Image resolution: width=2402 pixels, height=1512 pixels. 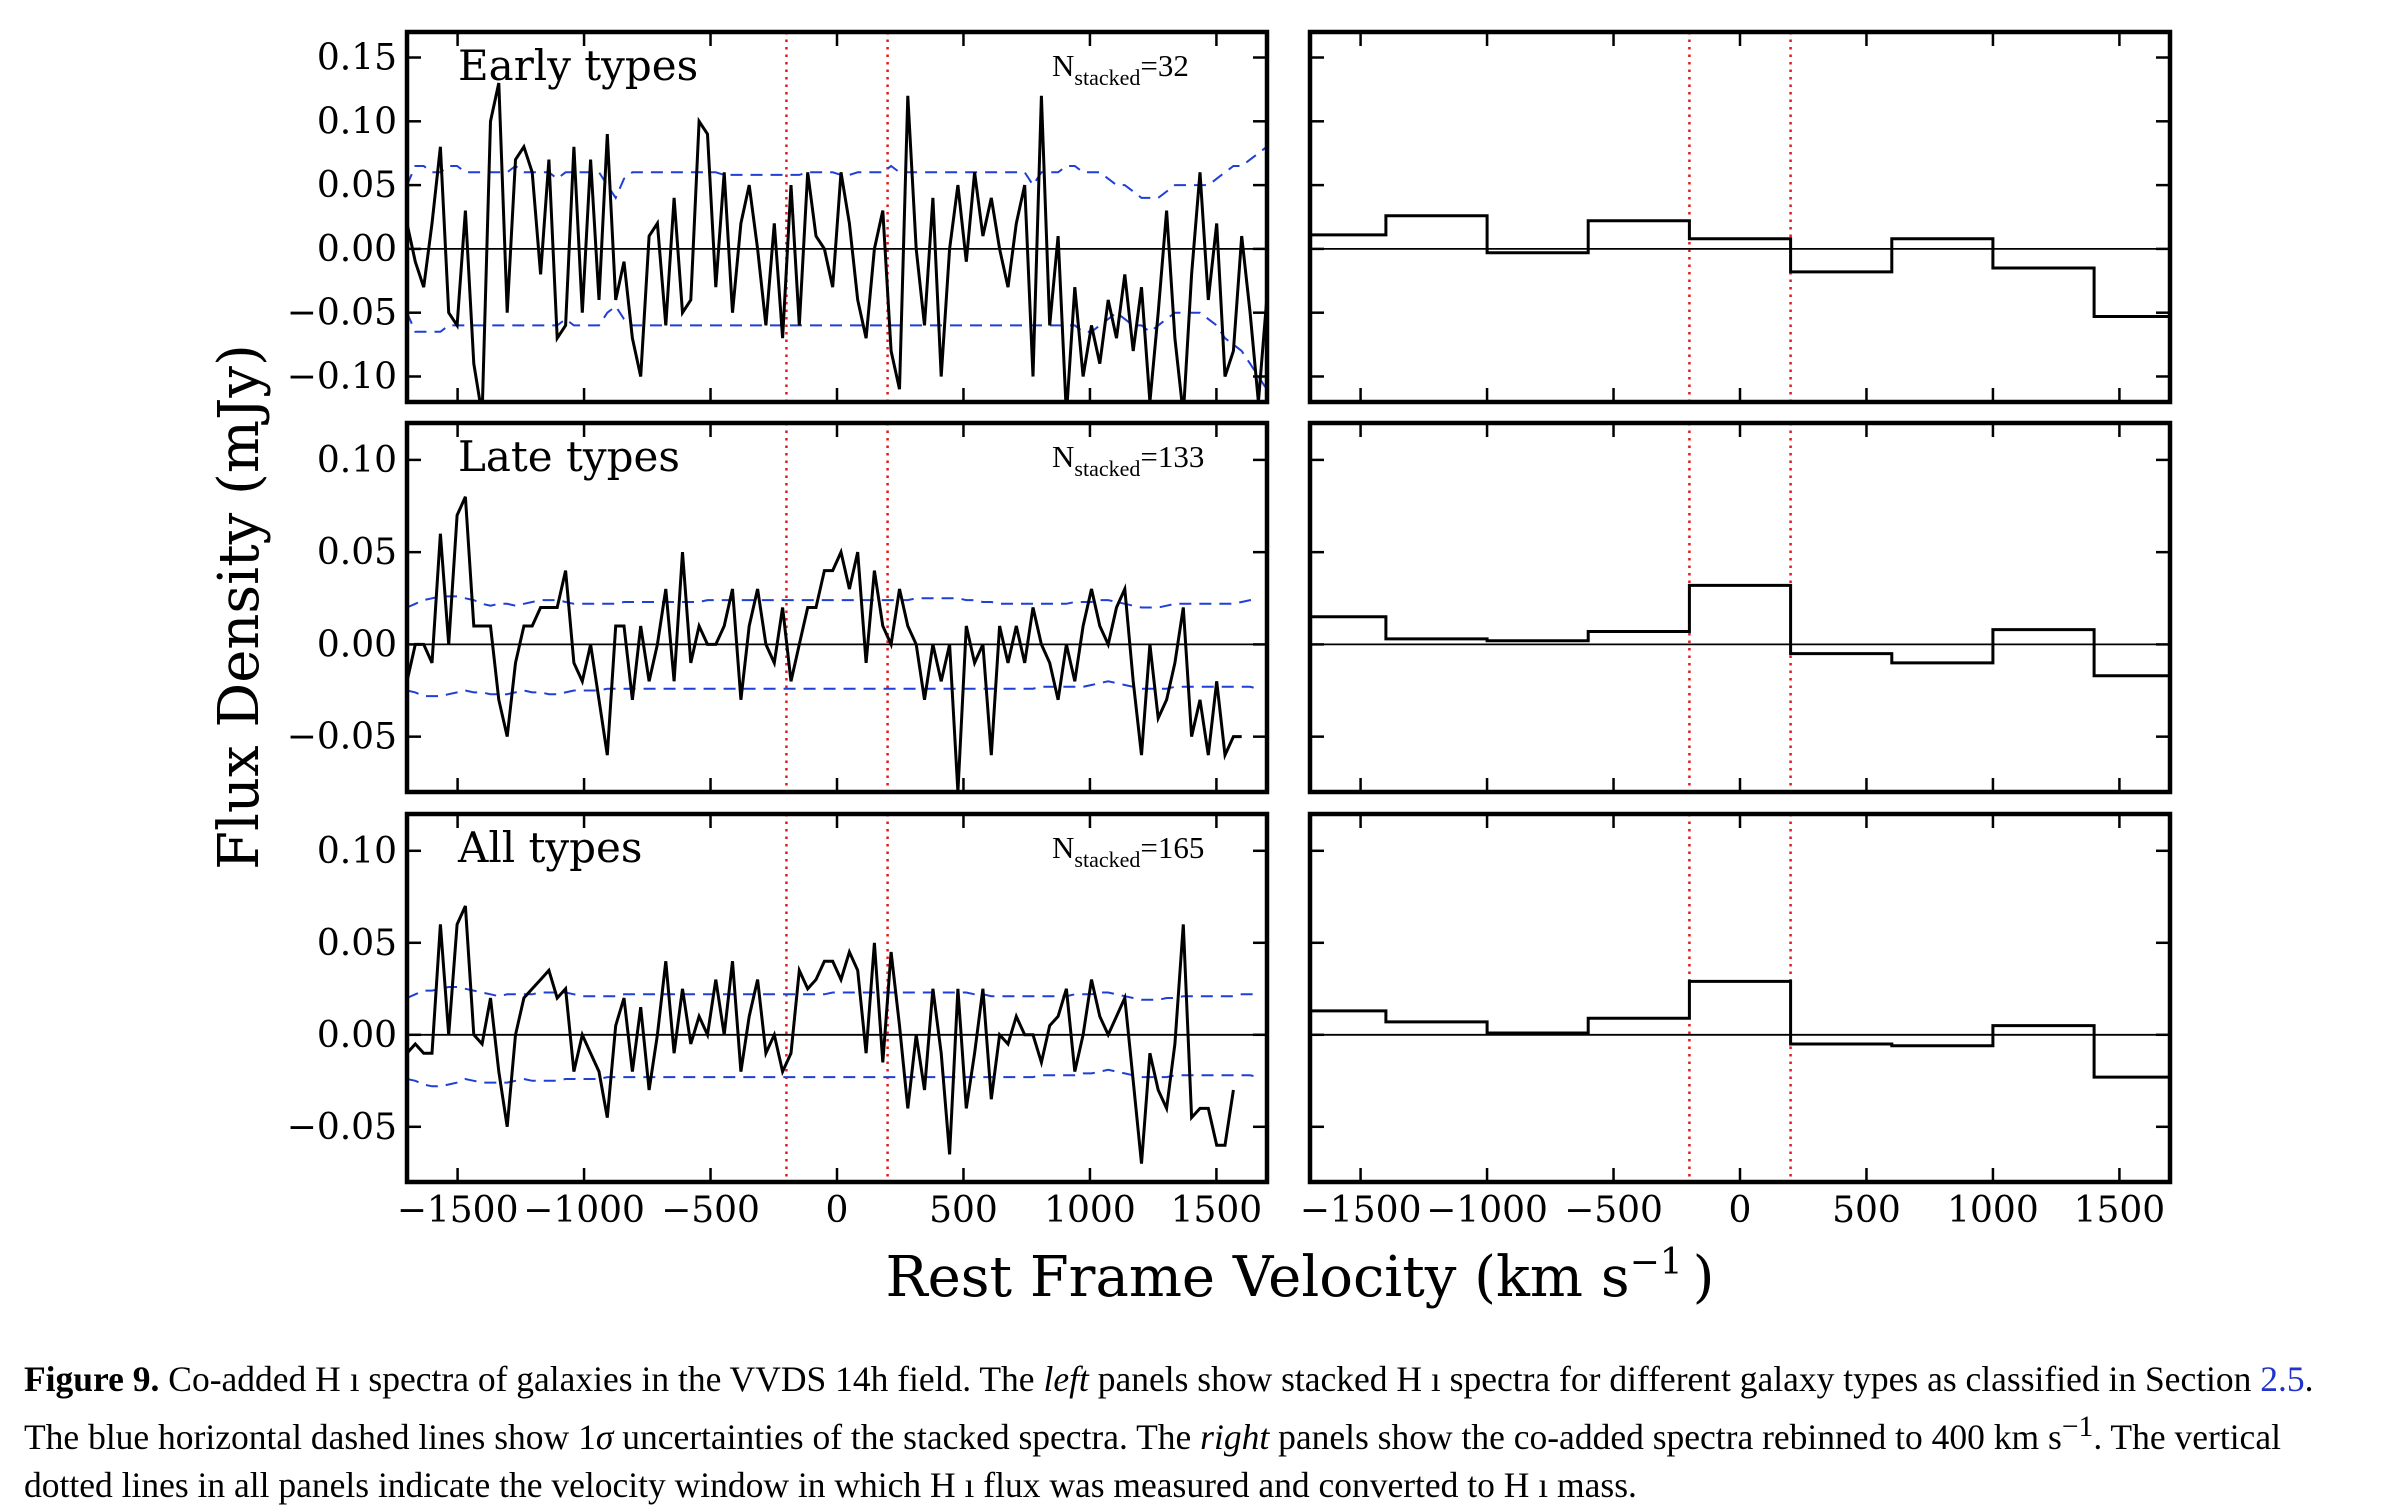 I want to click on n-stacked-value: =165, so click(x=1172, y=847).